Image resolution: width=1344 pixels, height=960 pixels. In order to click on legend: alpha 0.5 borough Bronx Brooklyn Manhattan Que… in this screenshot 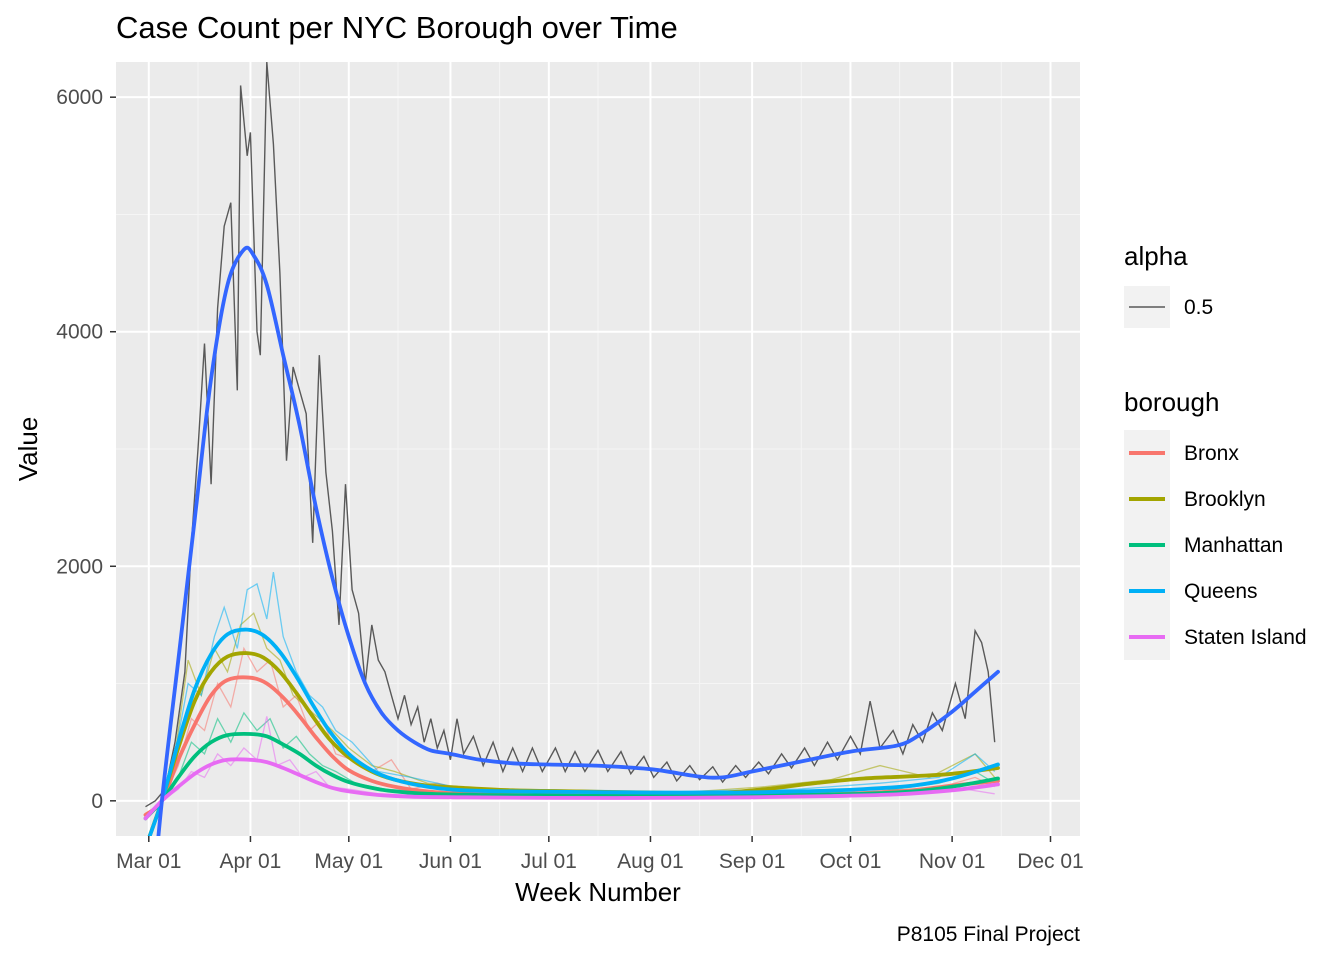, I will do `click(1215, 450)`.